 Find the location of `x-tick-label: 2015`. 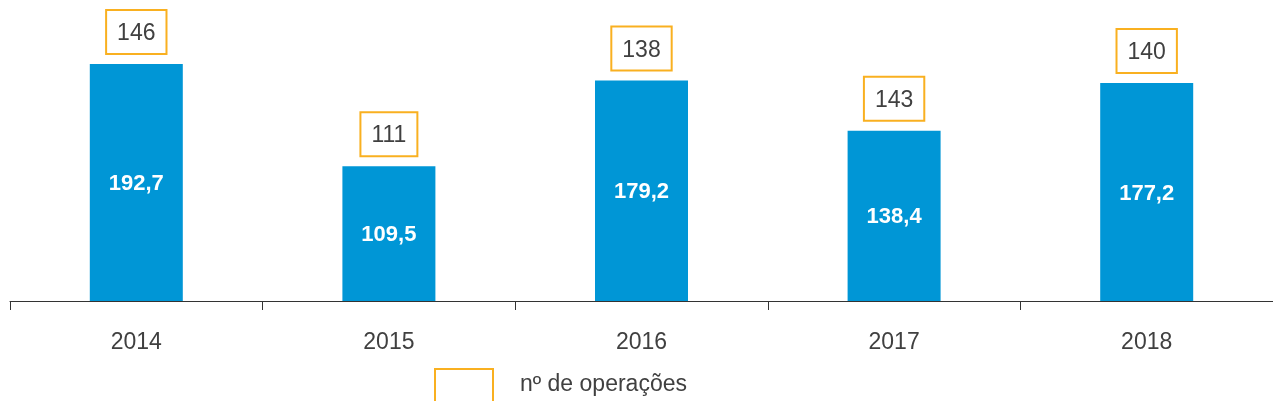

x-tick-label: 2015 is located at coordinates (389, 340).